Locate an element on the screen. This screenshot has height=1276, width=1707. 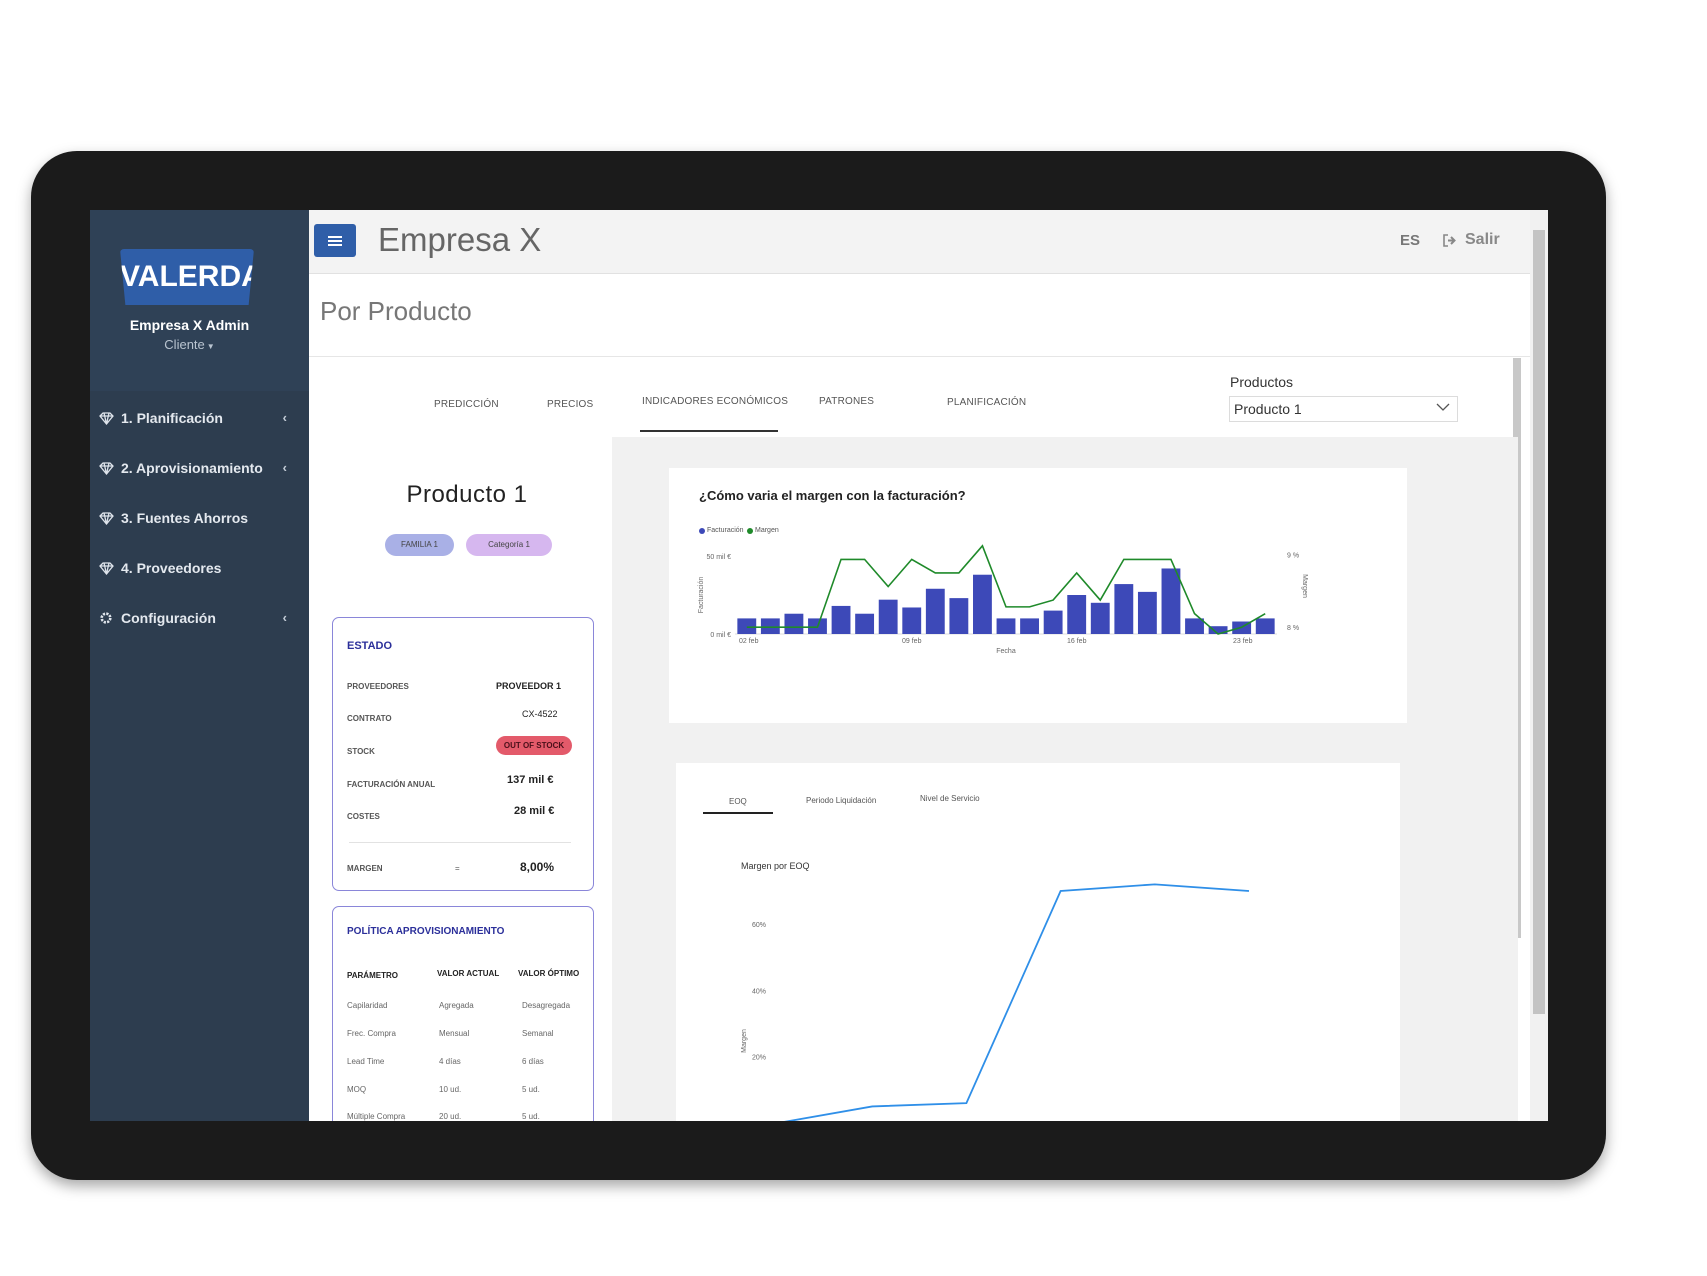
user-name: Empresa X Admin is located at coordinates (189, 325).